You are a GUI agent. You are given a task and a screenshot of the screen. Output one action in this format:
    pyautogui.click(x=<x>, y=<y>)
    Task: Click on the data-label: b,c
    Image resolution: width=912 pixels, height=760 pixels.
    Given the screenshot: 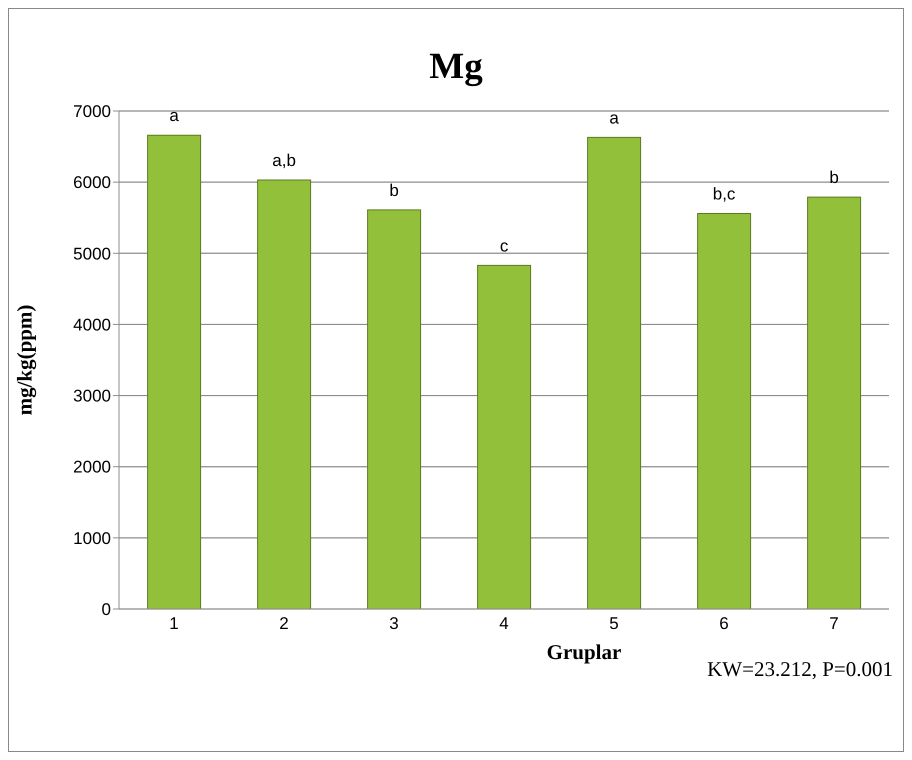 What is the action you would take?
    pyautogui.click(x=724, y=194)
    